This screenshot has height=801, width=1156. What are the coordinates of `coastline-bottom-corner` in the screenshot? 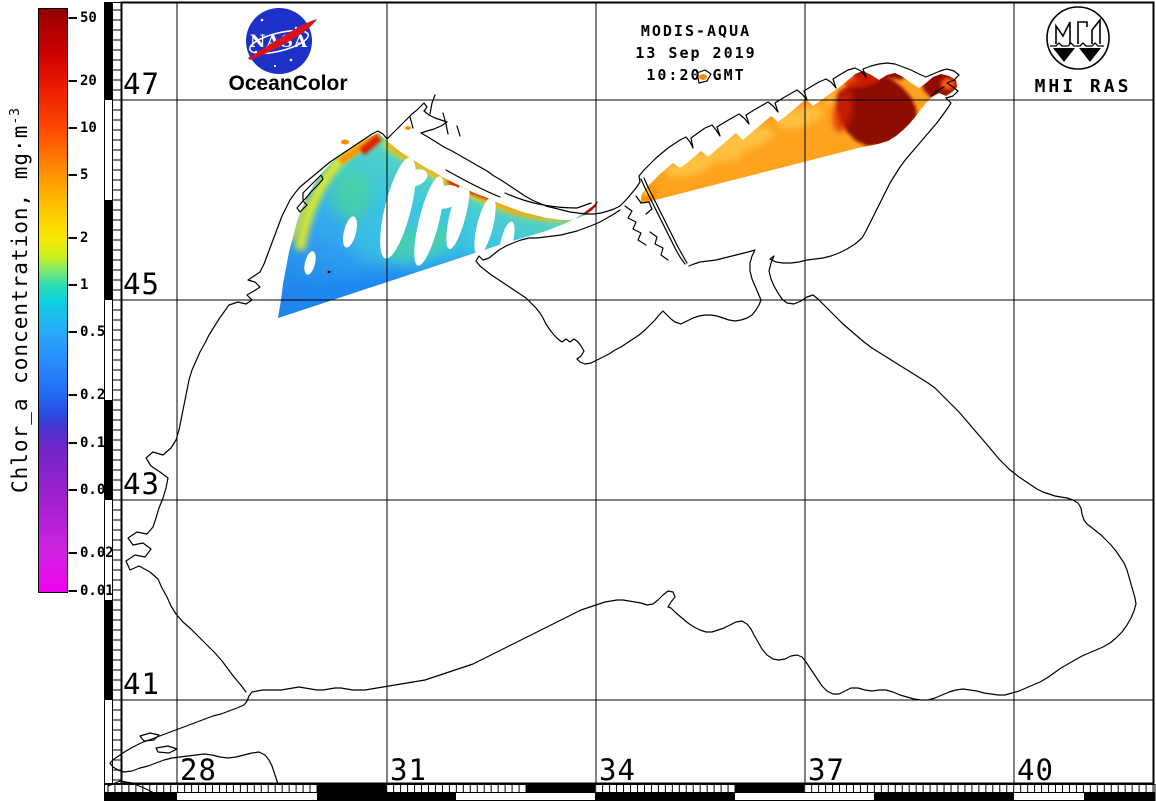 It's located at (137, 790).